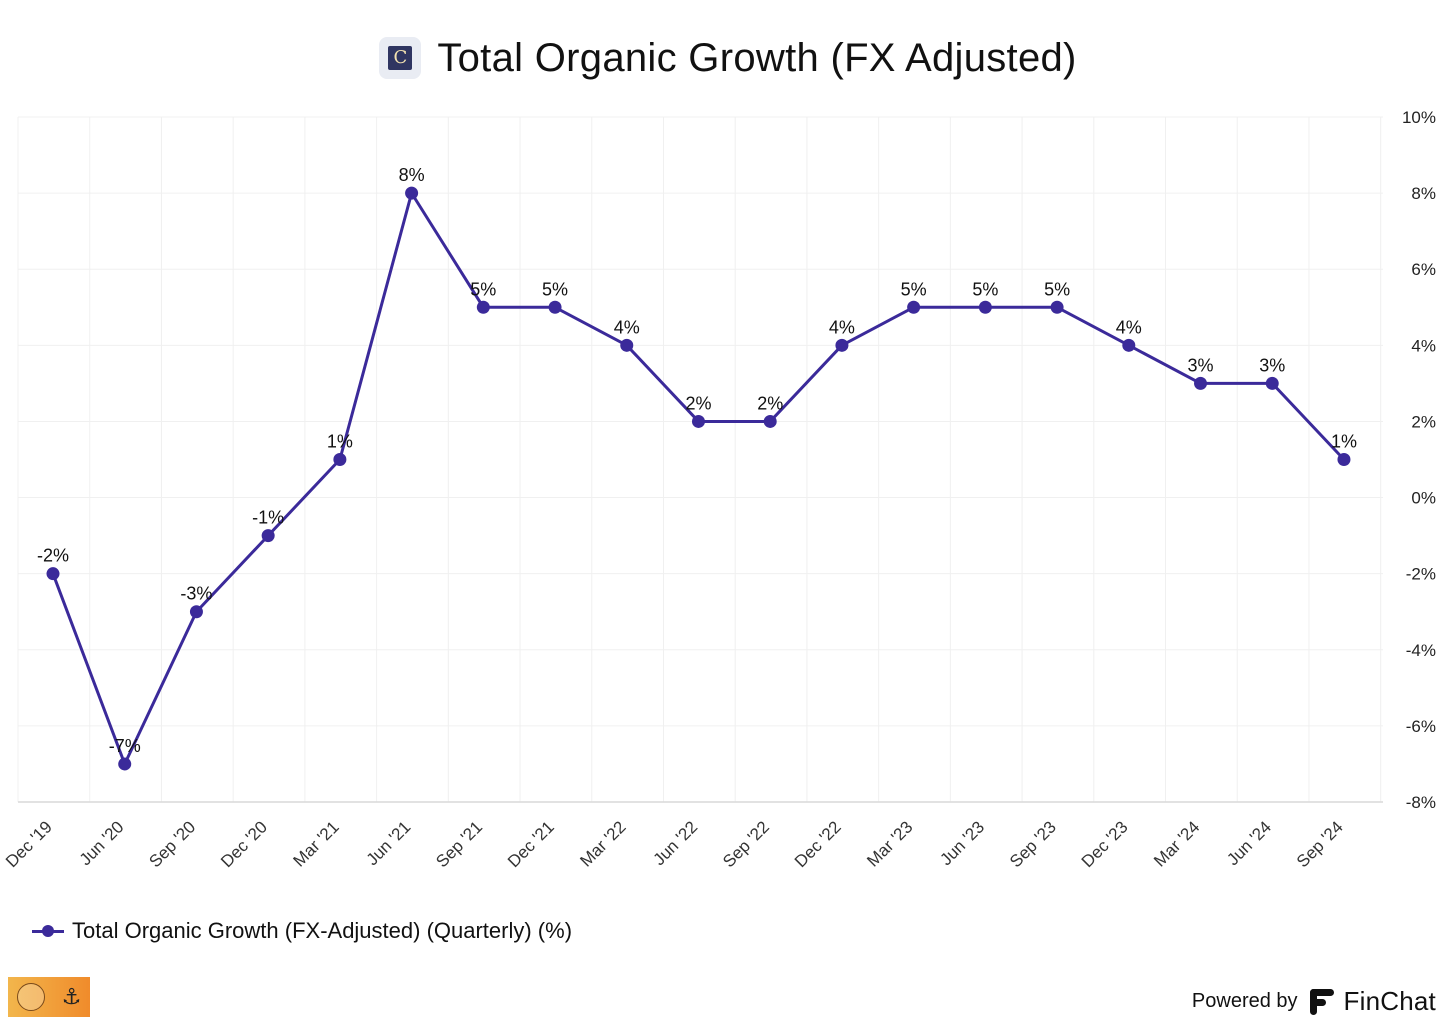 This screenshot has width=1456, height=1032. I want to click on y-tick-label: -4%, so click(1421, 650).